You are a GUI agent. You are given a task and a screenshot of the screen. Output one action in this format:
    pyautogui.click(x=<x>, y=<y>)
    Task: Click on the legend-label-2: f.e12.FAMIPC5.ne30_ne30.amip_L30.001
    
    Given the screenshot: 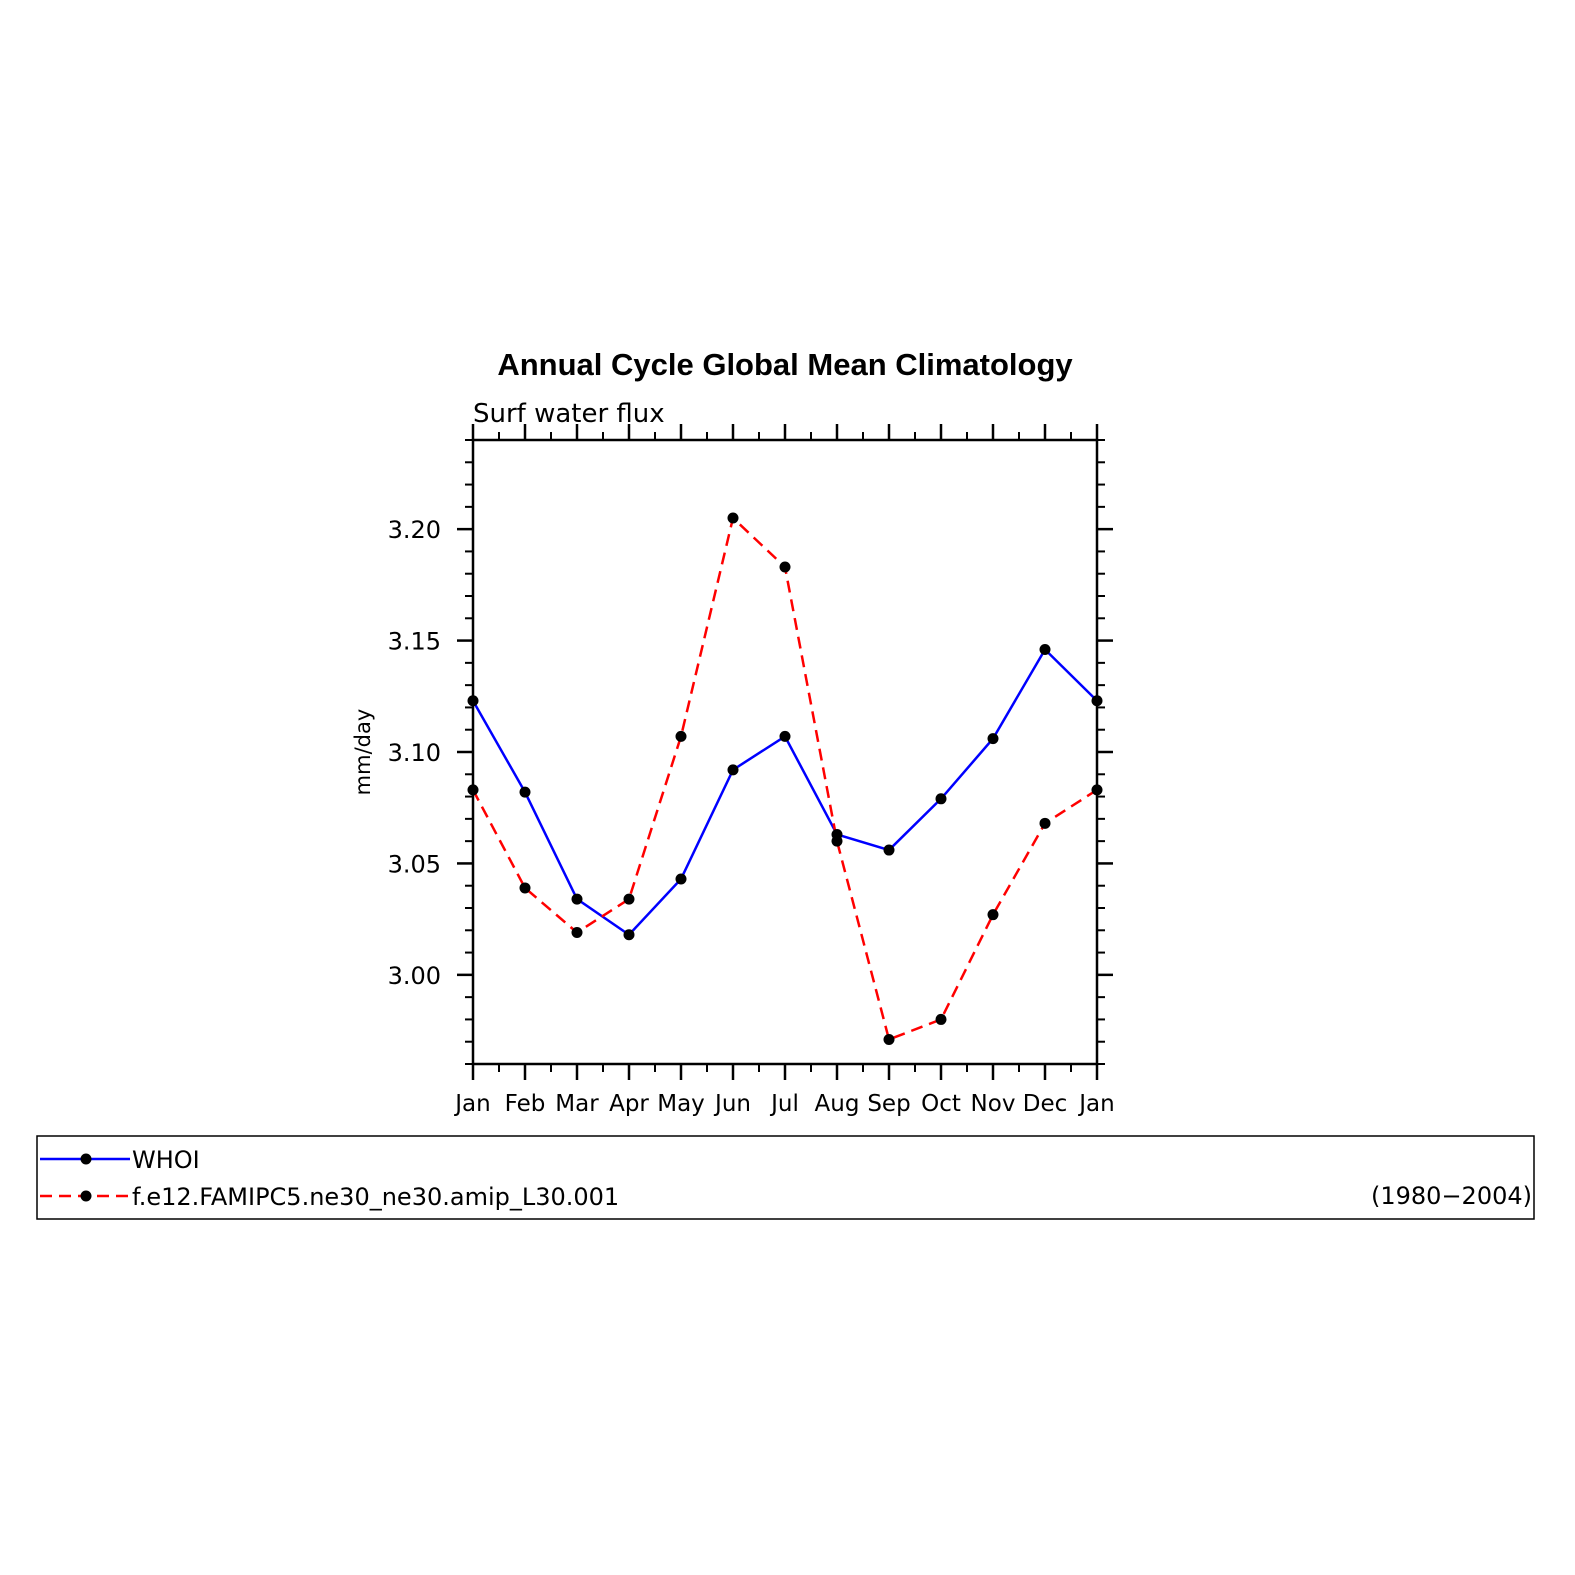 What is the action you would take?
    pyautogui.click(x=375, y=1197)
    